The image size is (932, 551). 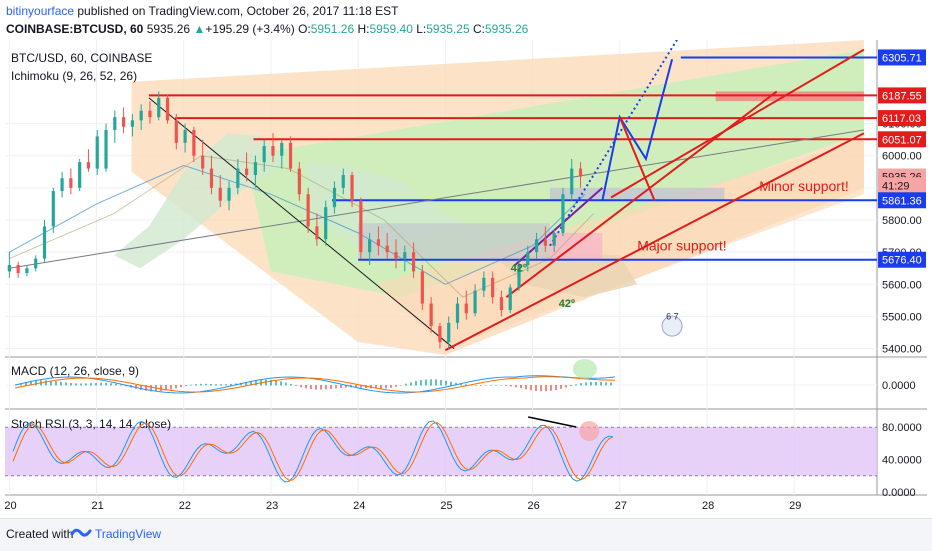 I want to click on x-tick-label: 27, so click(x=621, y=506).